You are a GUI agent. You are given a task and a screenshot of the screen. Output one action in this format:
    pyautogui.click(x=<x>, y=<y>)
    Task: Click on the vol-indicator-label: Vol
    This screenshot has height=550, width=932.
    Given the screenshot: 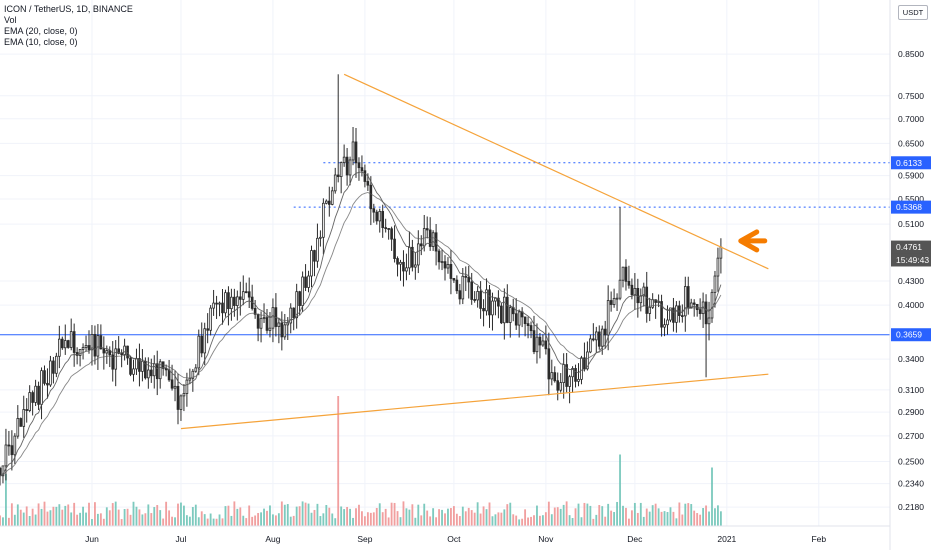 What is the action you would take?
    pyautogui.click(x=10, y=20)
    